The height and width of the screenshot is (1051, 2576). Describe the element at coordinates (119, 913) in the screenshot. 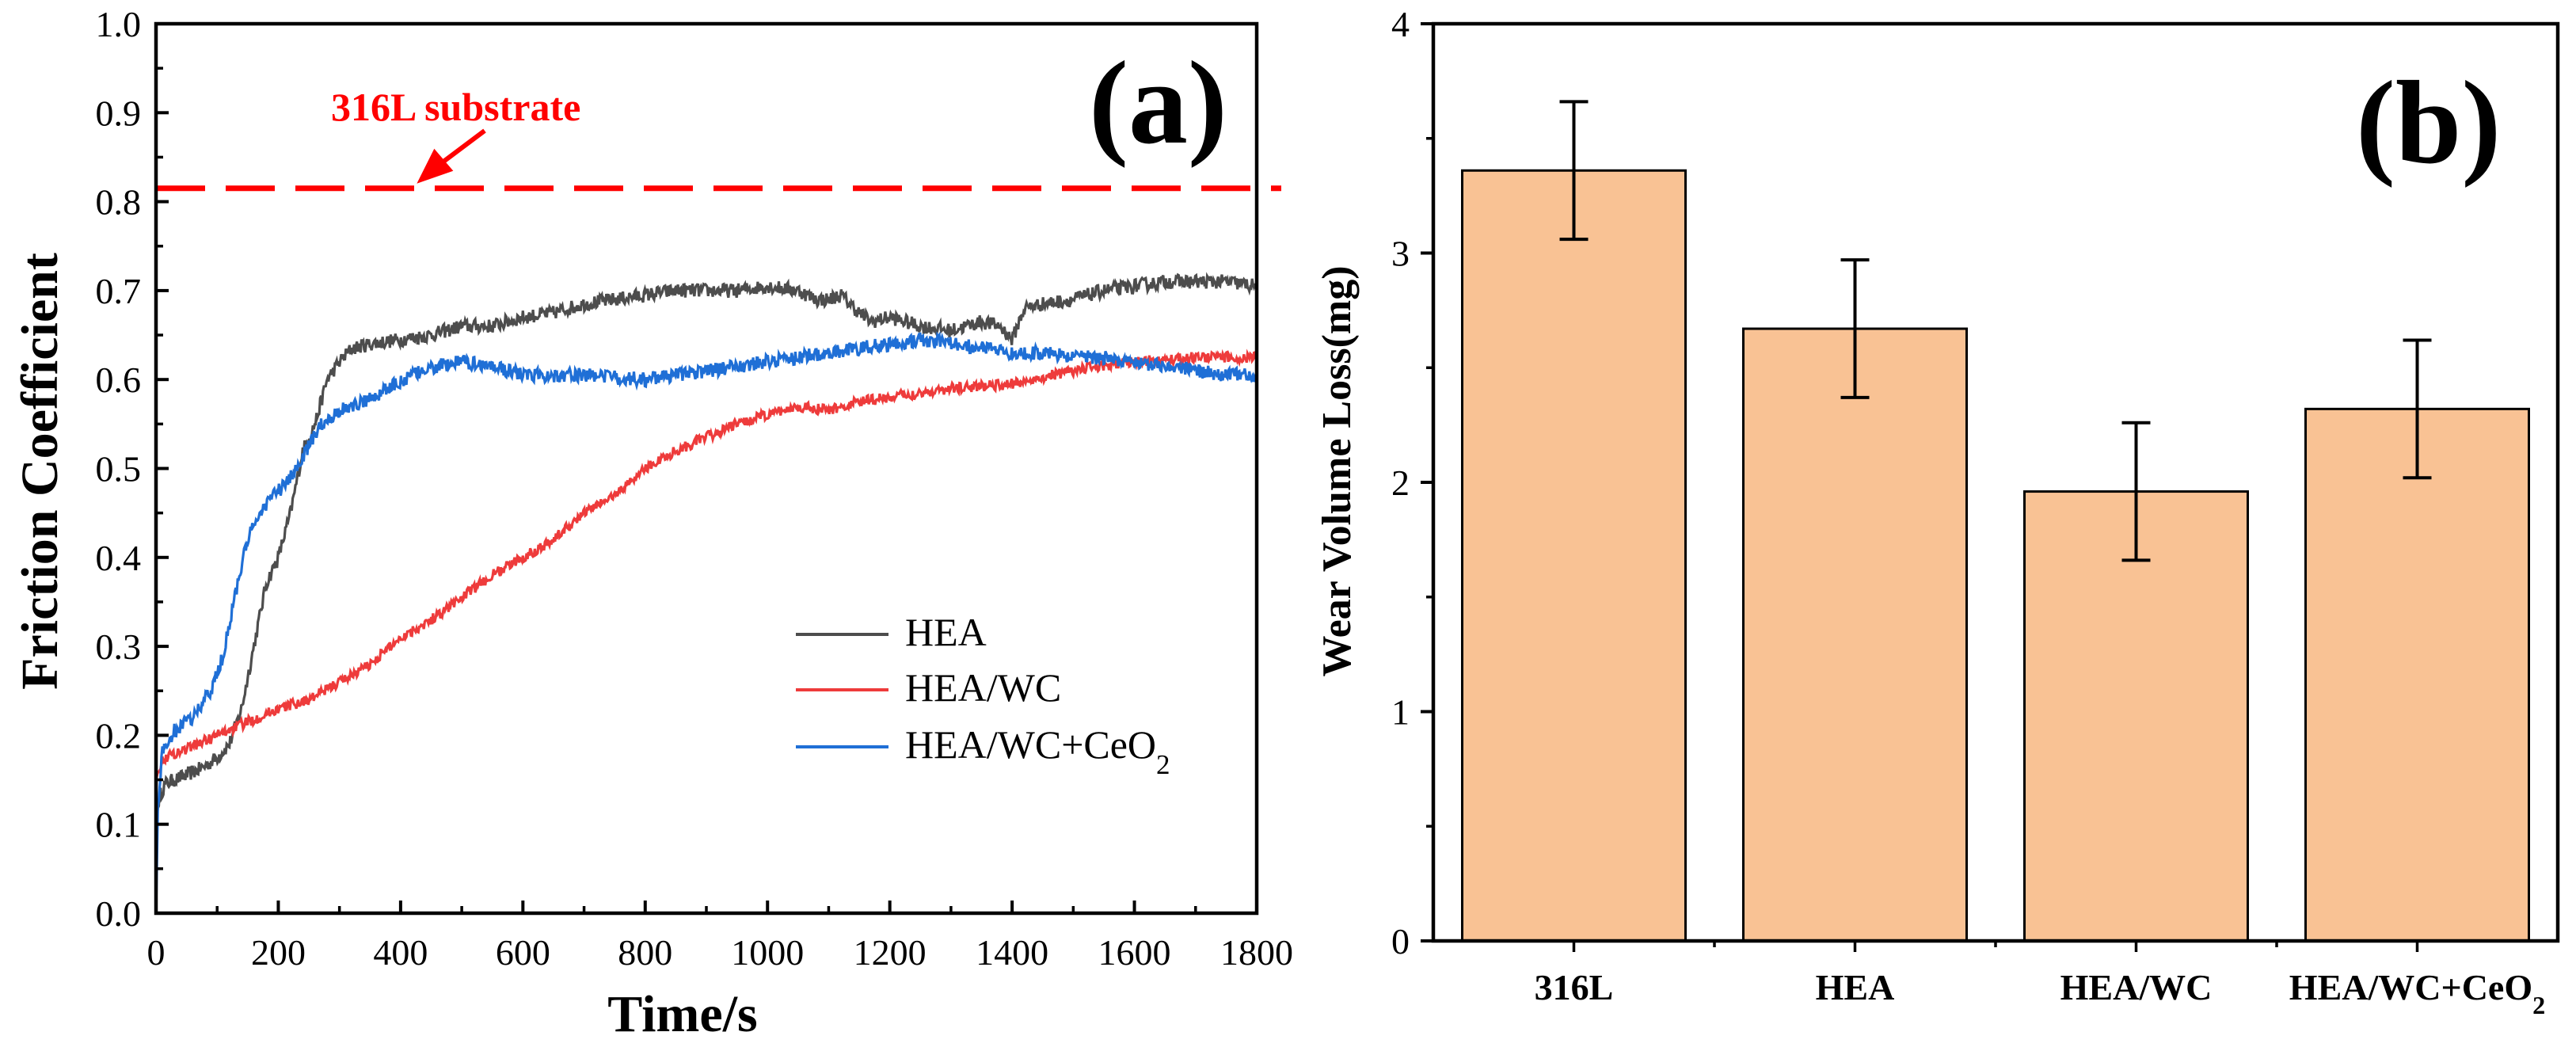

I see `panel-a-y-tick-label: 0.0` at that location.